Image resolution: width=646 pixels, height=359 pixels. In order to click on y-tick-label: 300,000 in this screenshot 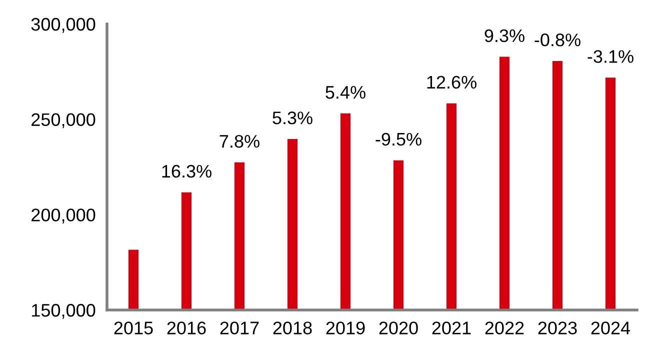, I will do `click(63, 25)`.